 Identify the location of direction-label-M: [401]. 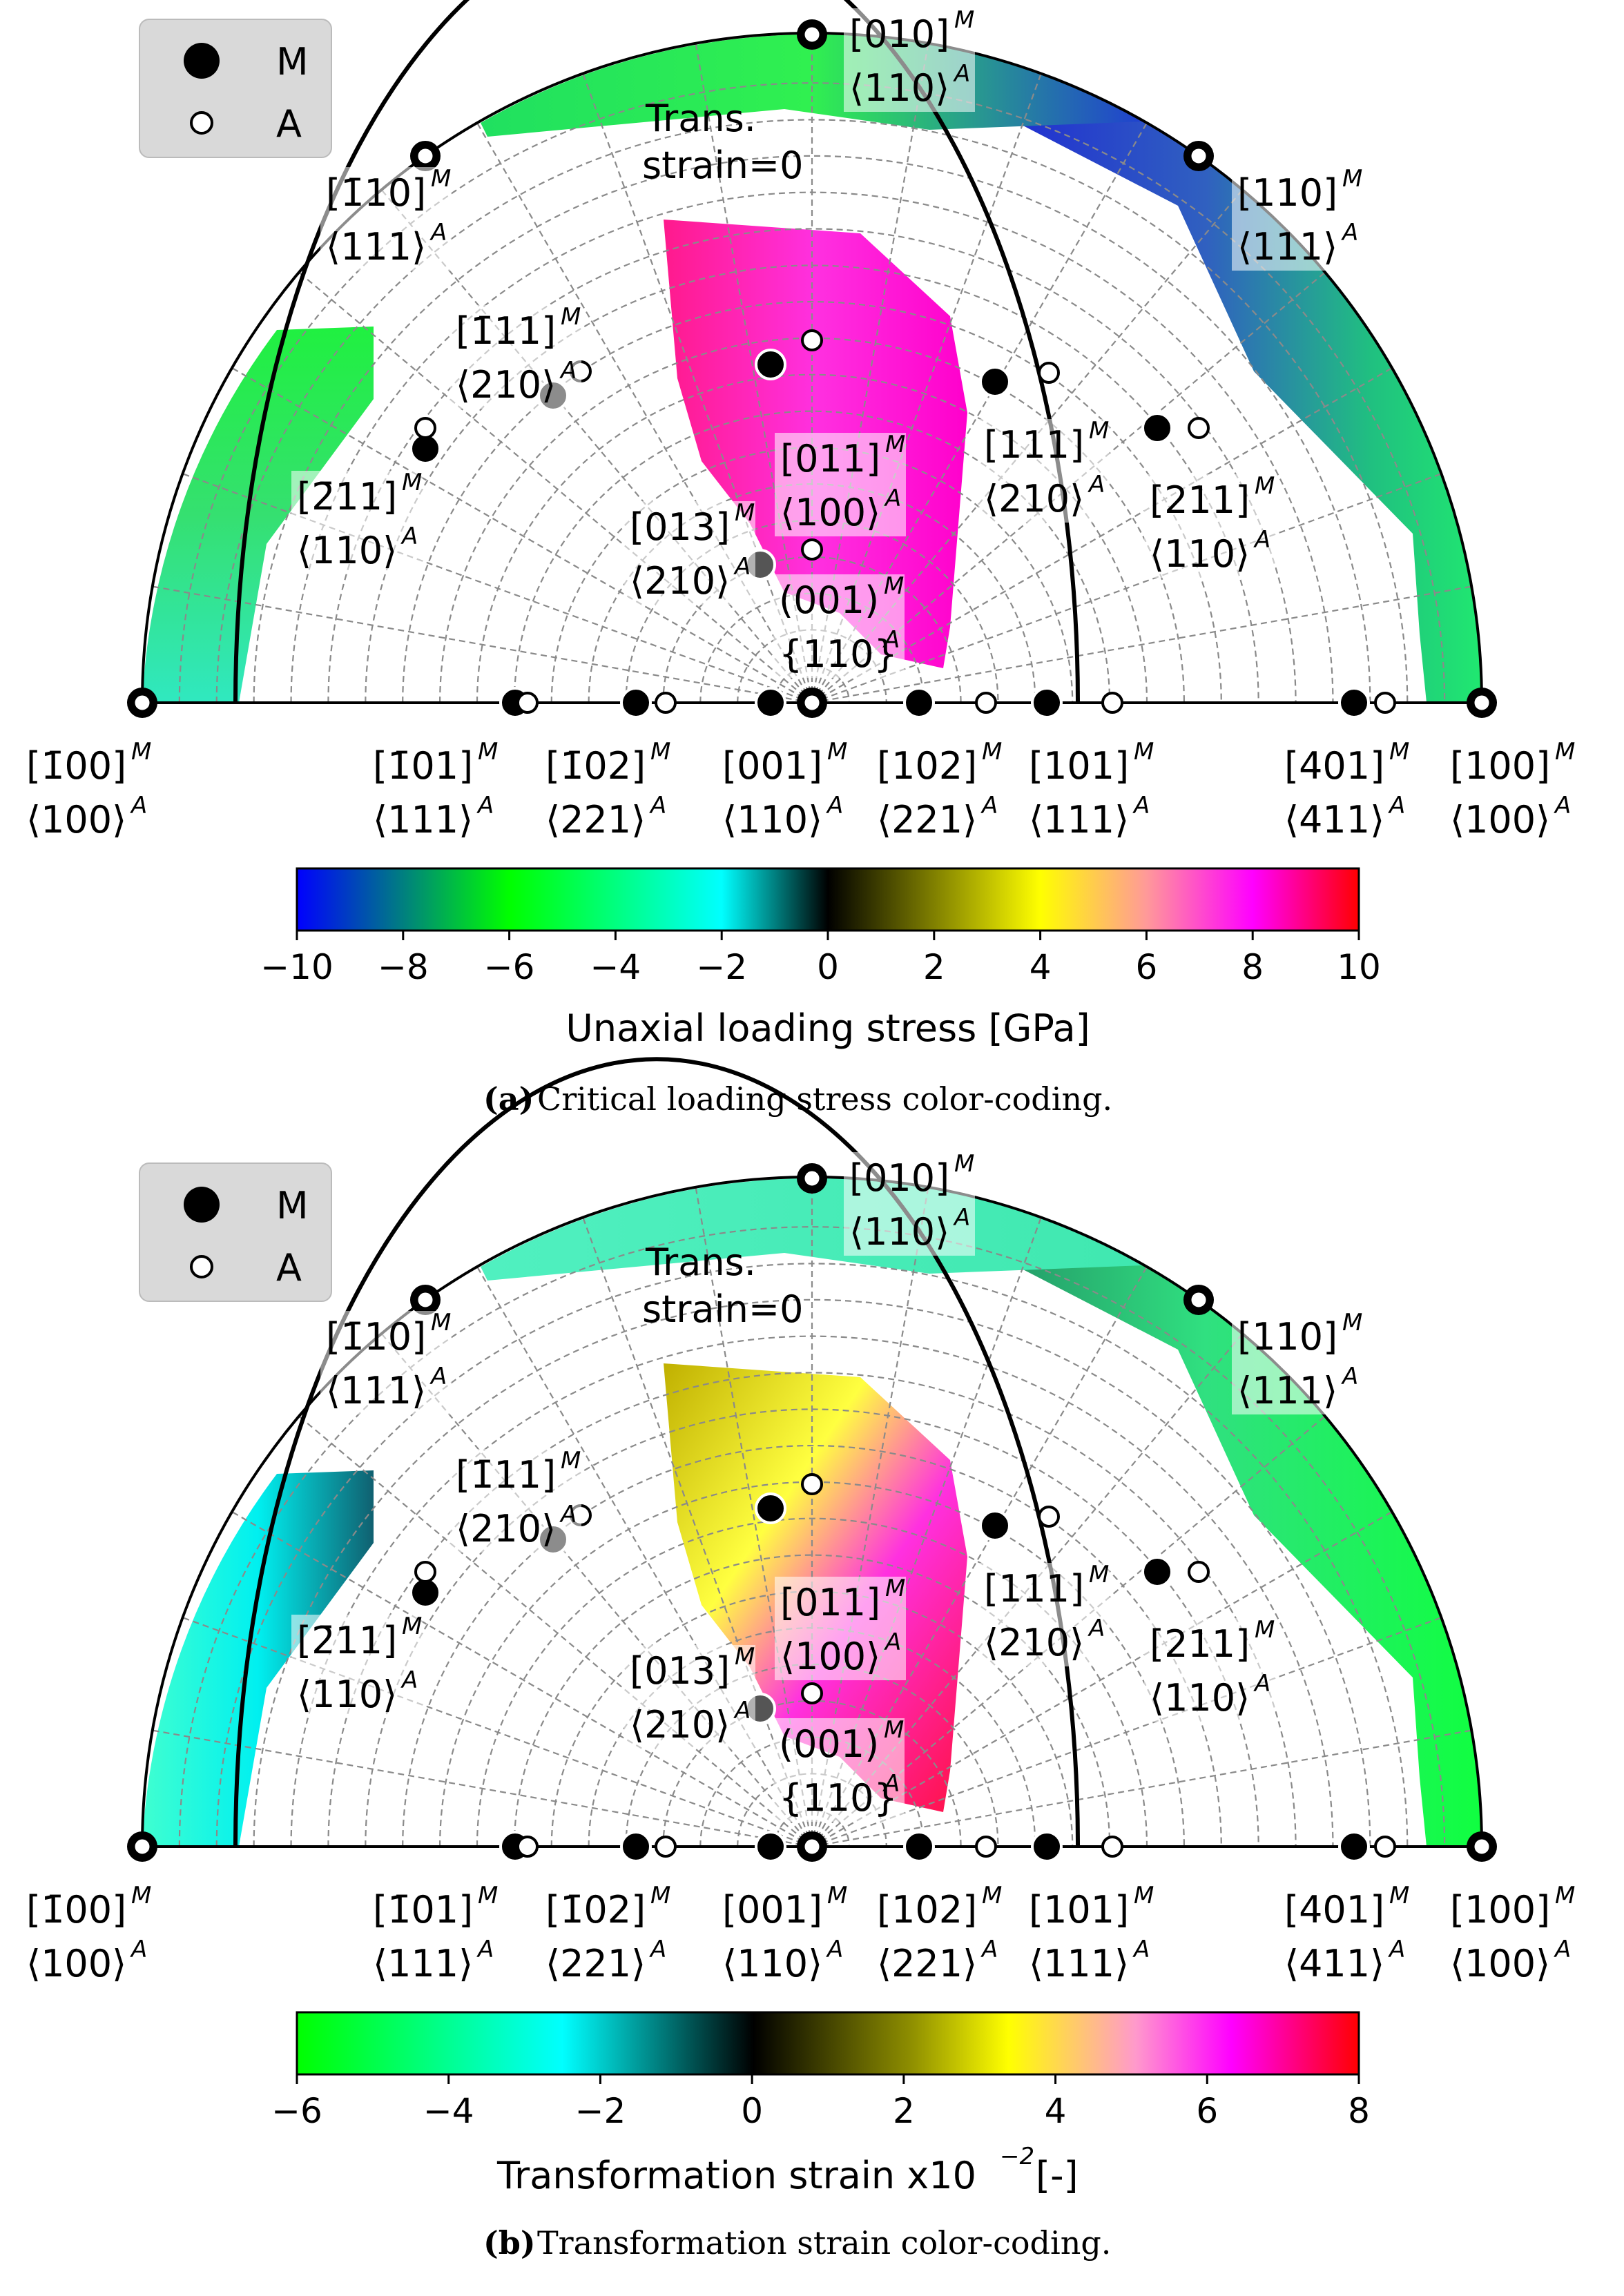
(1334, 766).